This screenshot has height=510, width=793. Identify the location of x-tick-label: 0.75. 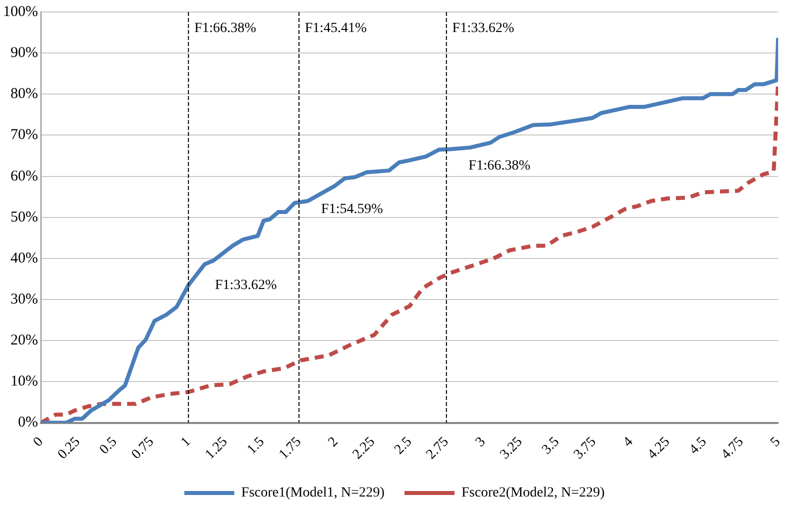
(143, 448).